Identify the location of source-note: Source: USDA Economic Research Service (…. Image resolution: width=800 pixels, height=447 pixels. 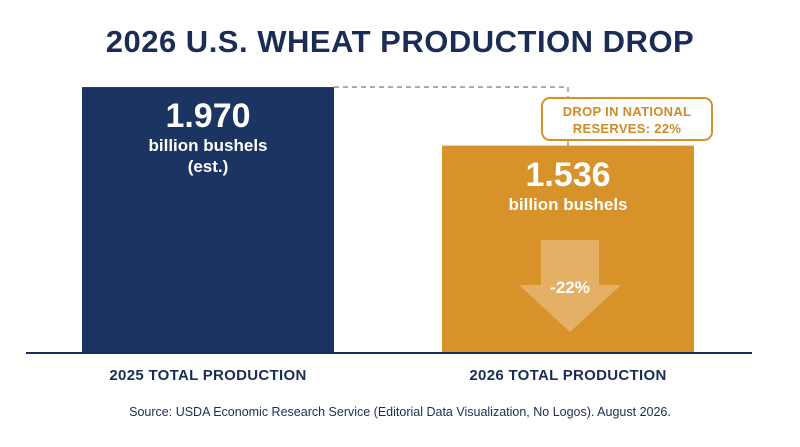
(400, 412).